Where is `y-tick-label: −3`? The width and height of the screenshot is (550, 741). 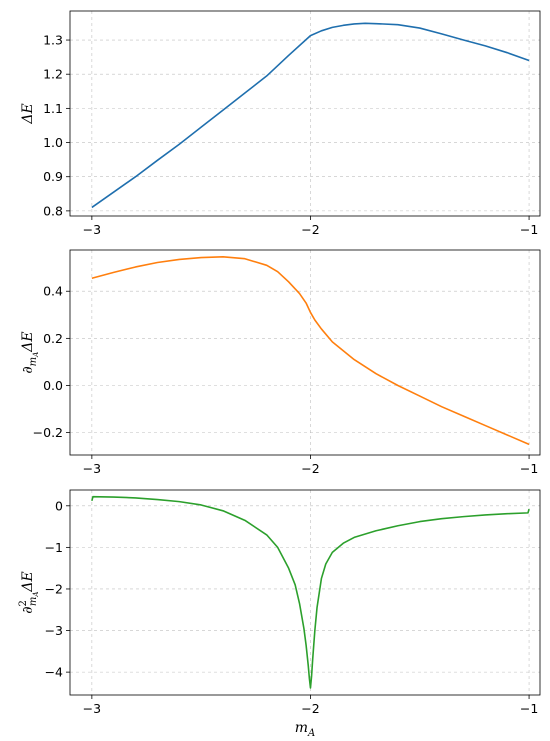 y-tick-label: −3 is located at coordinates (54, 630).